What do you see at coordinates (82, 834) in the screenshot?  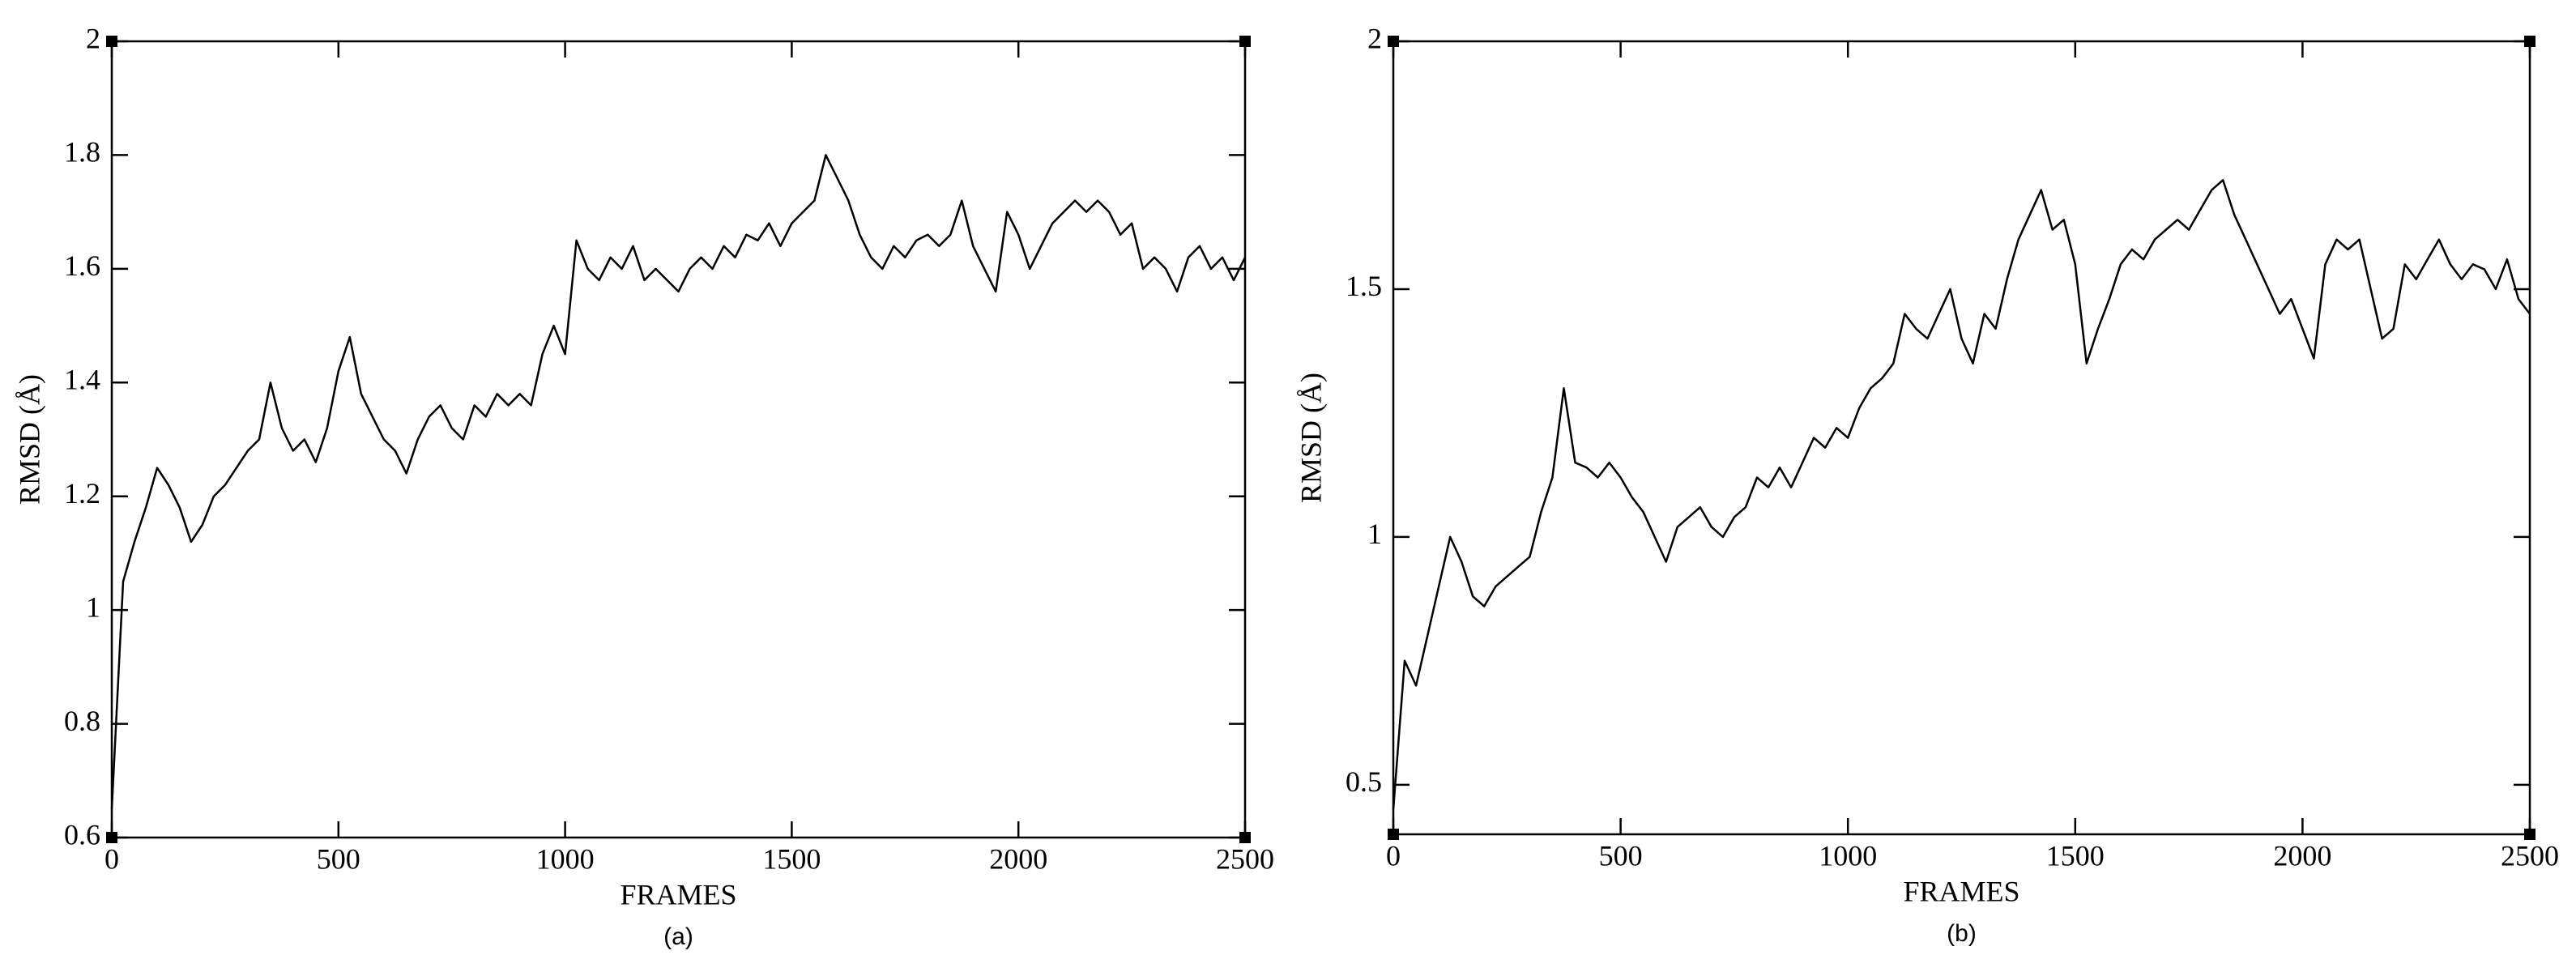 I see `y-tick-label: 0.6` at bounding box center [82, 834].